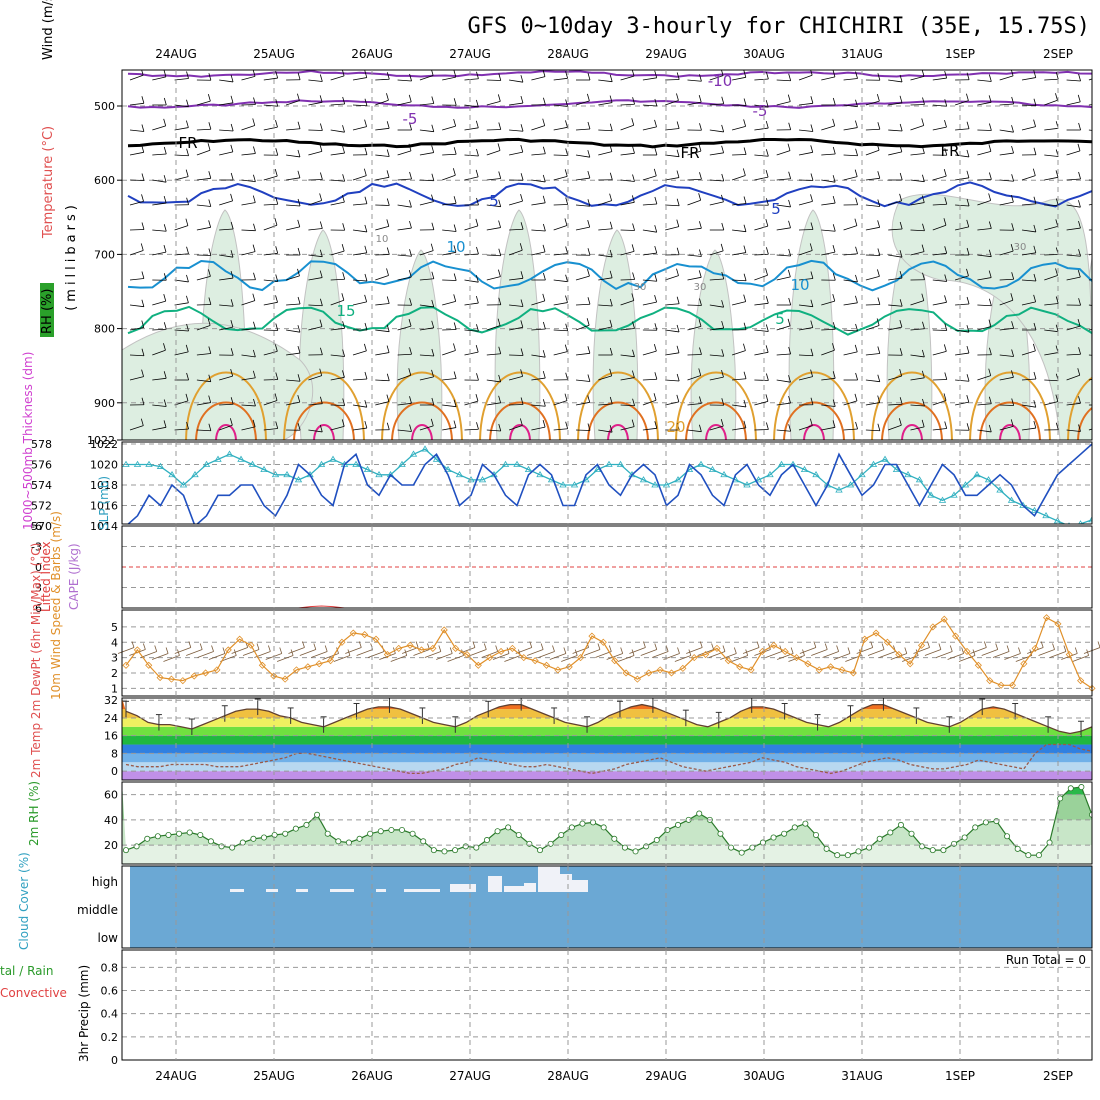 This screenshot has width=1100, height=1100. I want to click on run-total: Run Total = 0, so click(1046, 960).